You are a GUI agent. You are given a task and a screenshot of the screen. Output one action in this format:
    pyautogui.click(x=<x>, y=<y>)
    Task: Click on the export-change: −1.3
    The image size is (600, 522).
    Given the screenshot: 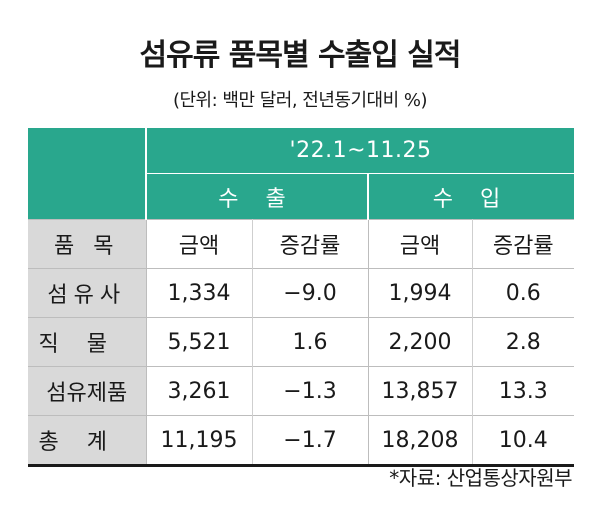 What is the action you would take?
    pyautogui.click(x=310, y=391)
    